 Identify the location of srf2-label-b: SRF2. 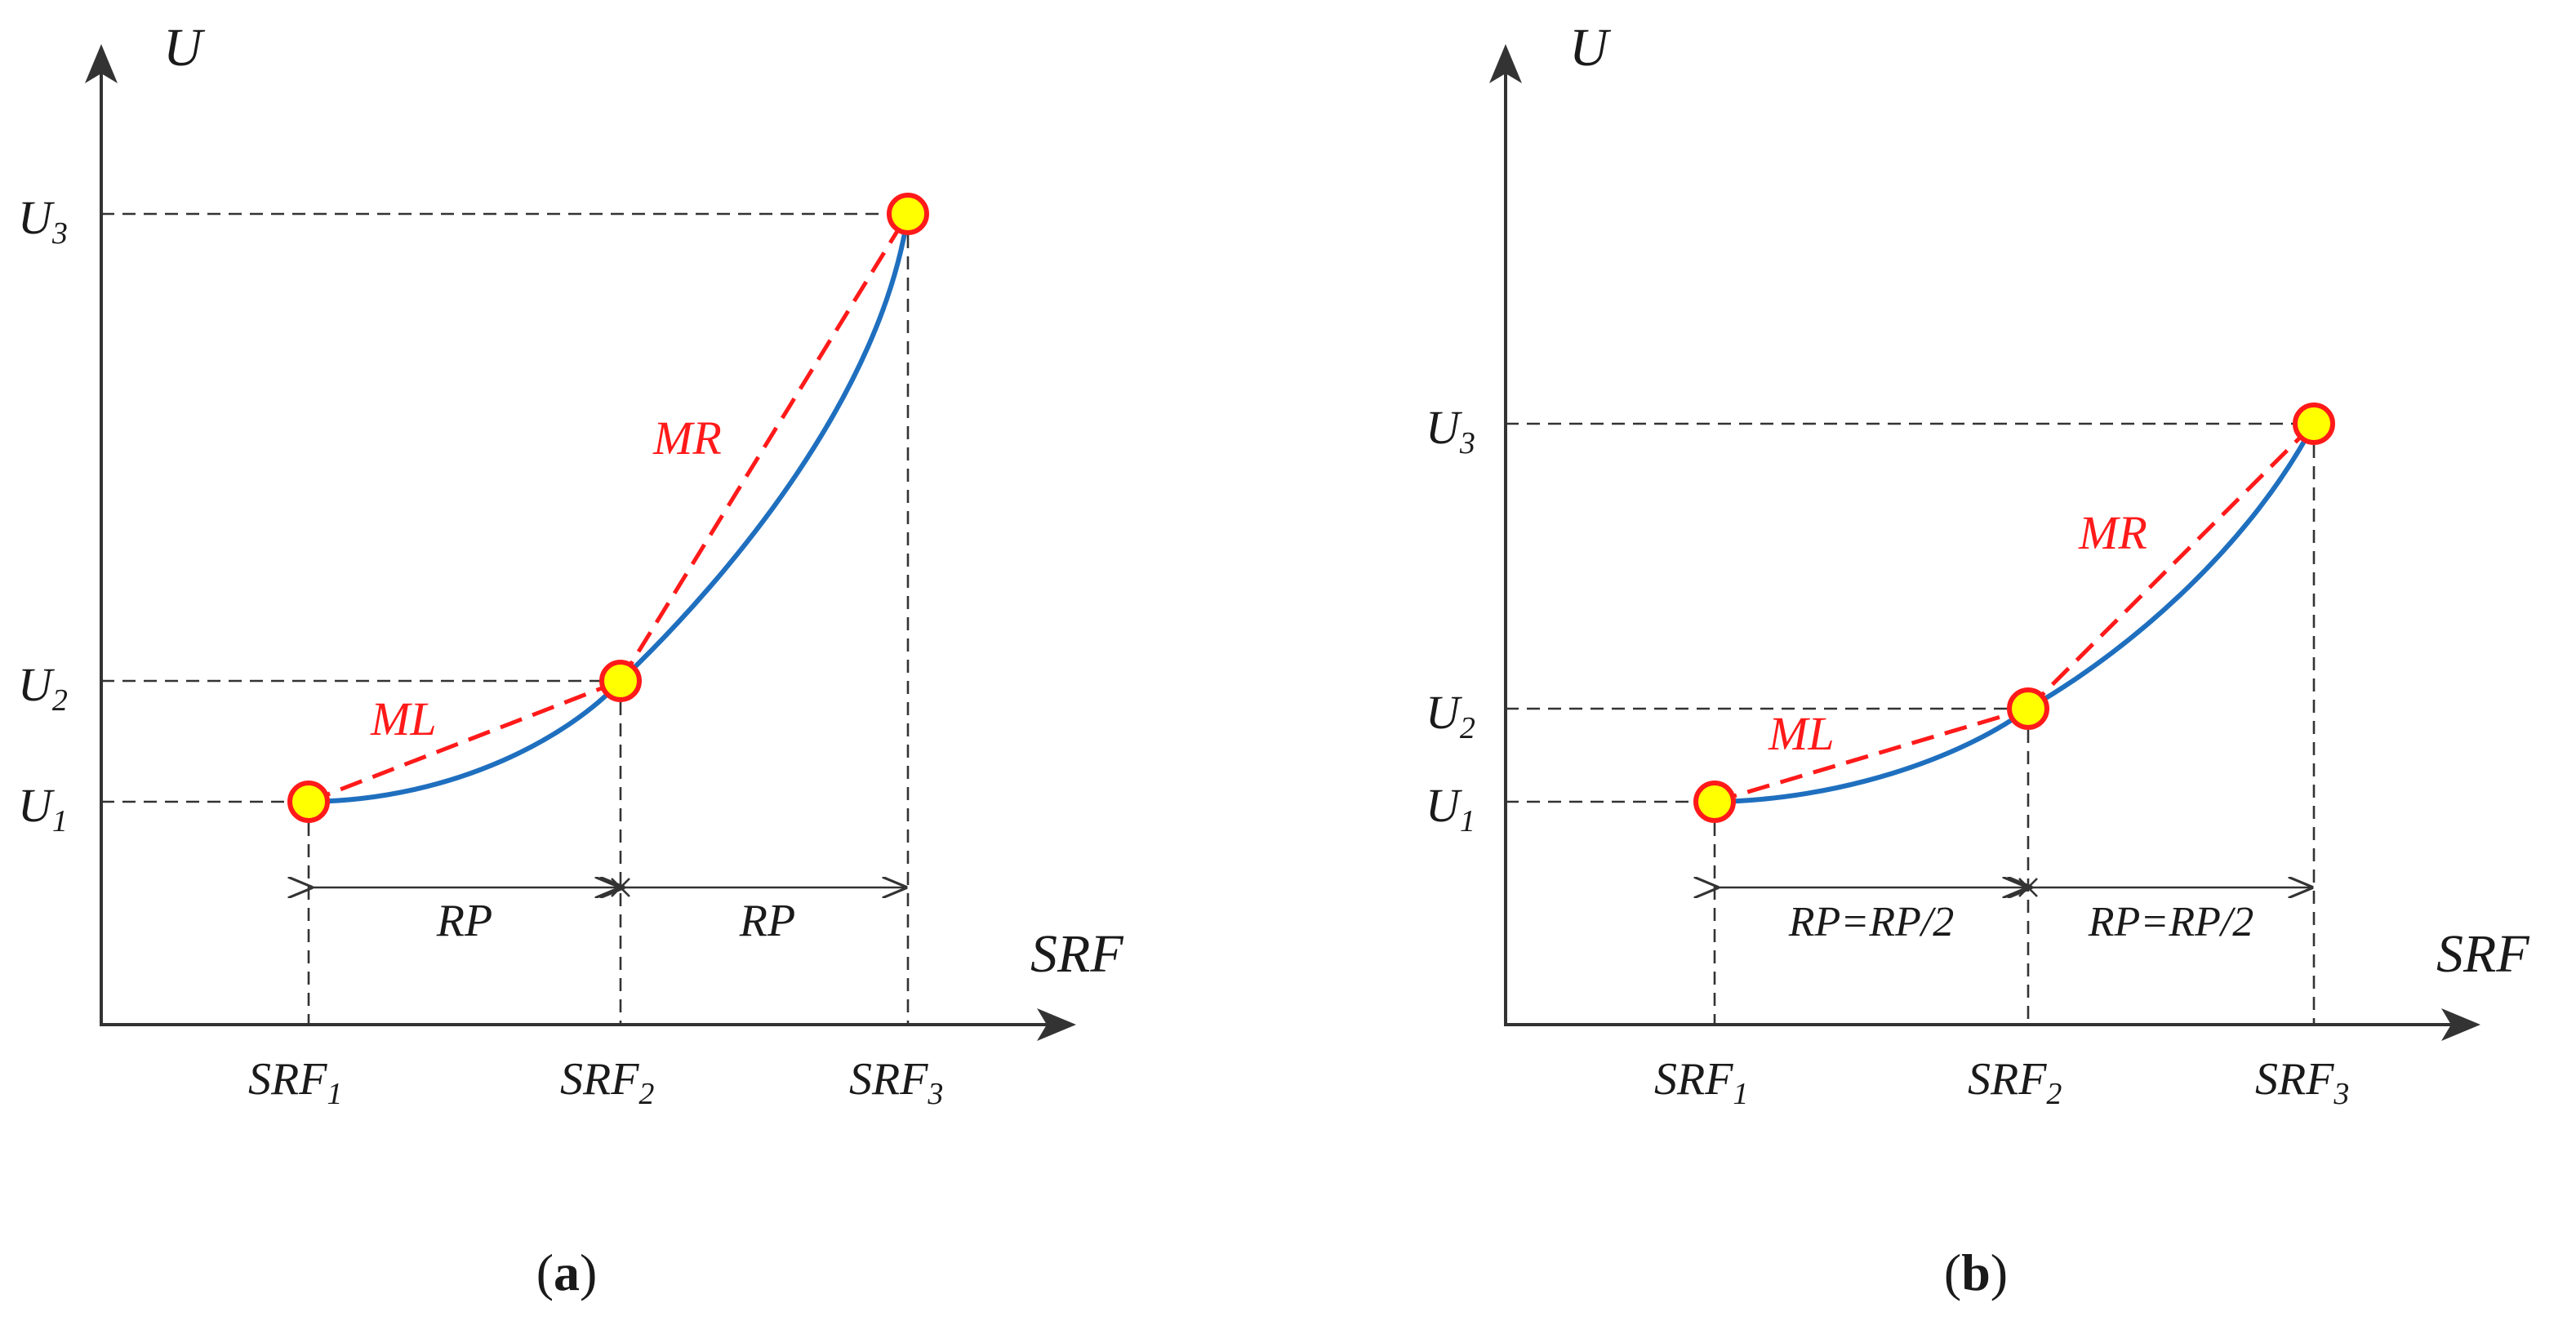
(2015, 1082).